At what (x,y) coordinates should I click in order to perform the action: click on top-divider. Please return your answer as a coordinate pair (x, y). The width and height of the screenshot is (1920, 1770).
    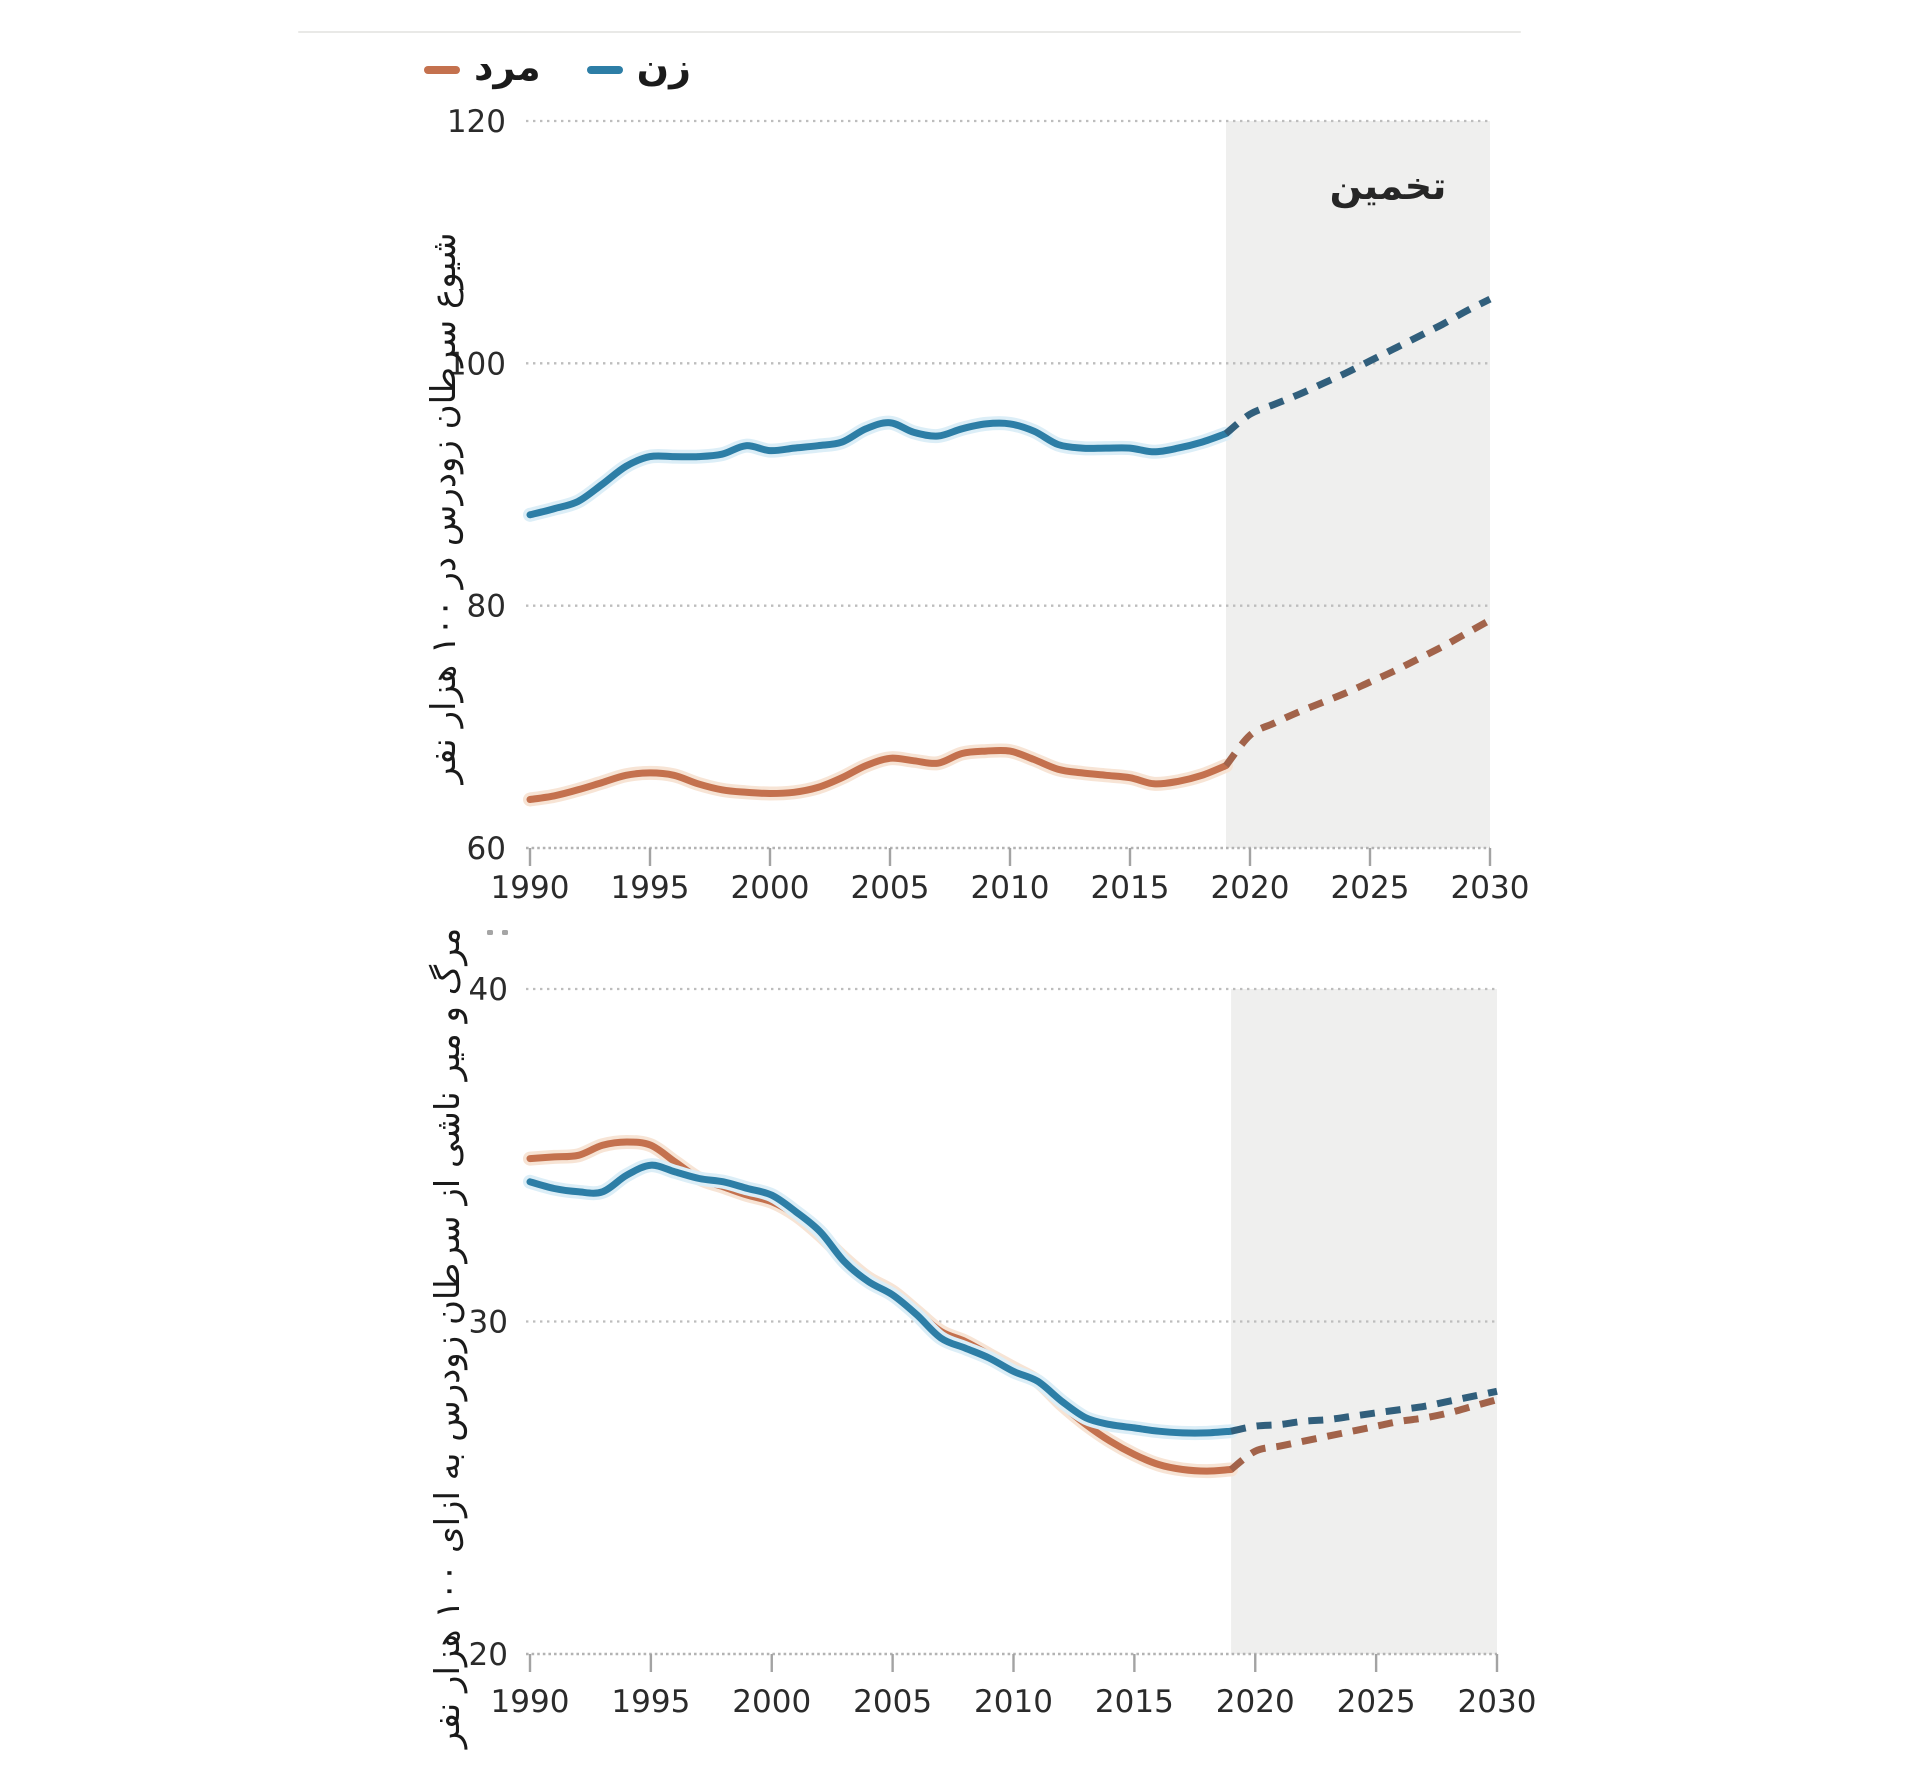
    Looking at the image, I should click on (909, 32).